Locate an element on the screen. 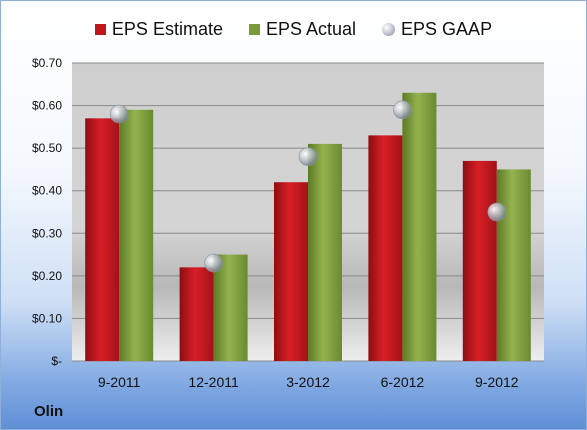 Image resolution: width=587 pixels, height=430 pixels. legend-item-actual: EPS Actual is located at coordinates (302, 29).